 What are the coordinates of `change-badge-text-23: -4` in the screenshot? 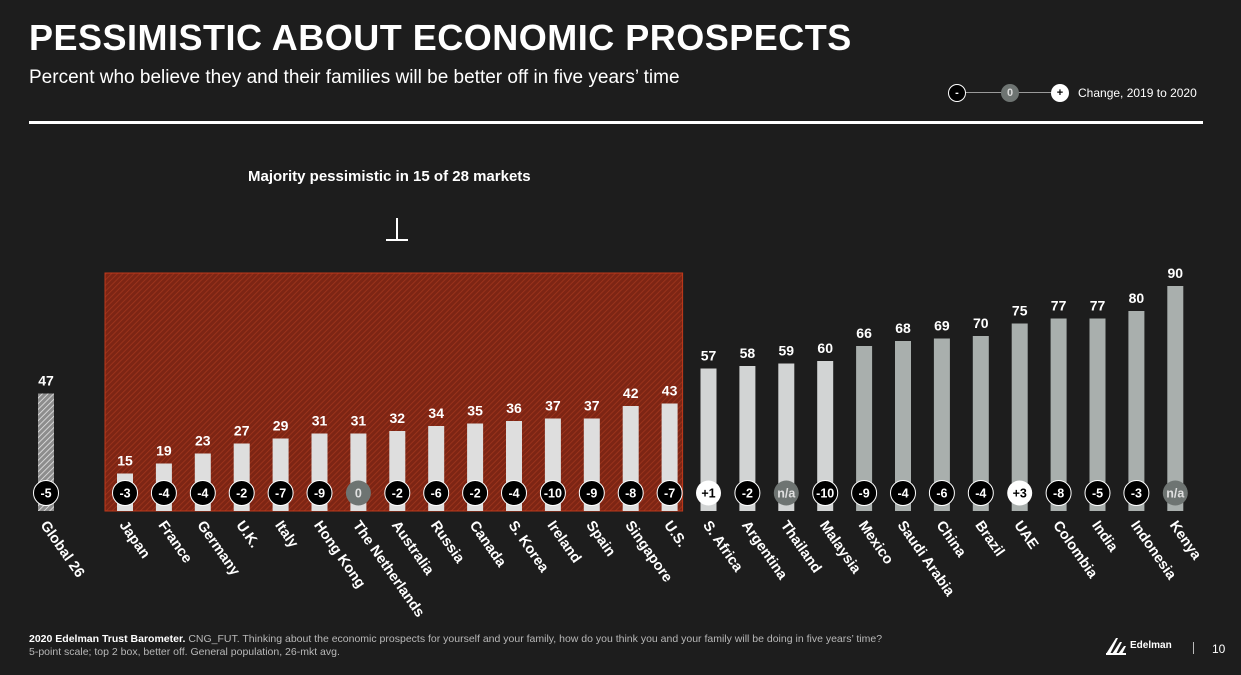 It's located at (980, 494).